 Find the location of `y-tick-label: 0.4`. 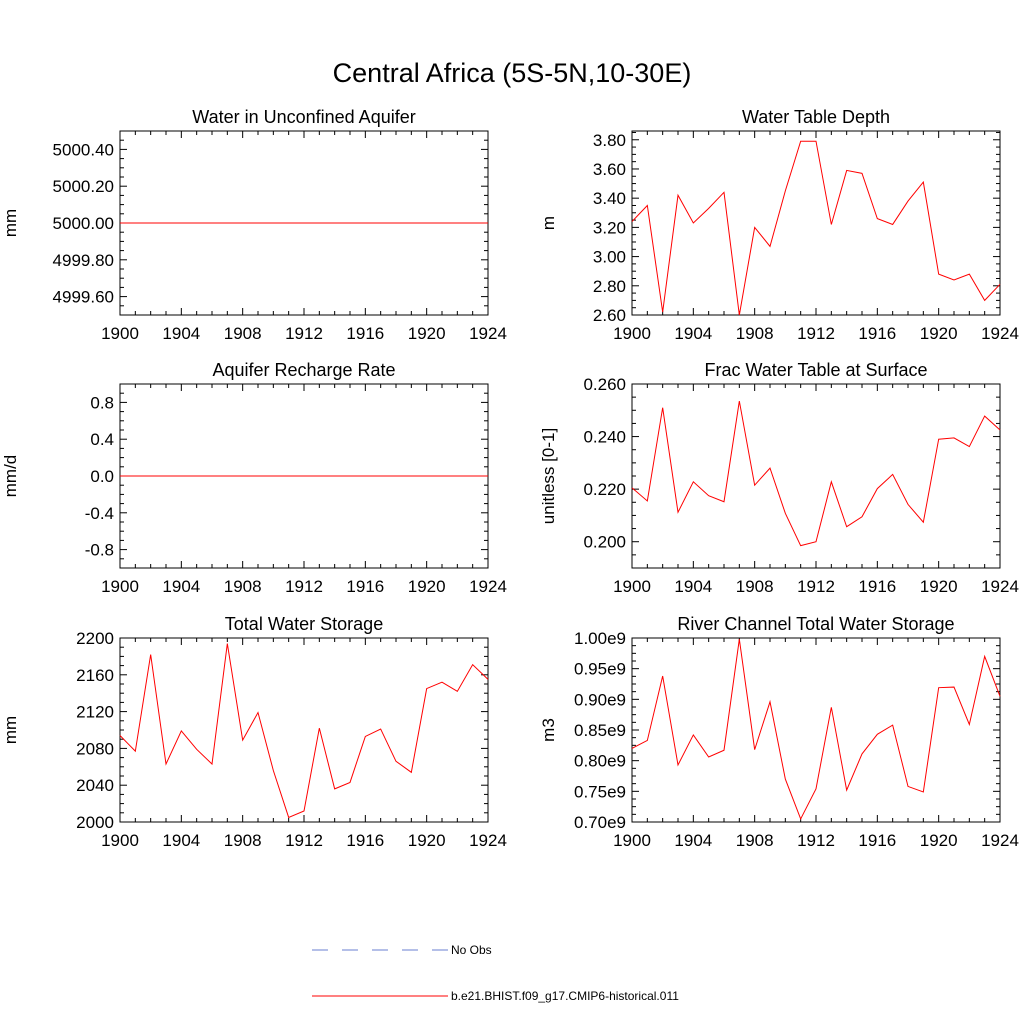

y-tick-label: 0.4 is located at coordinates (102, 439).